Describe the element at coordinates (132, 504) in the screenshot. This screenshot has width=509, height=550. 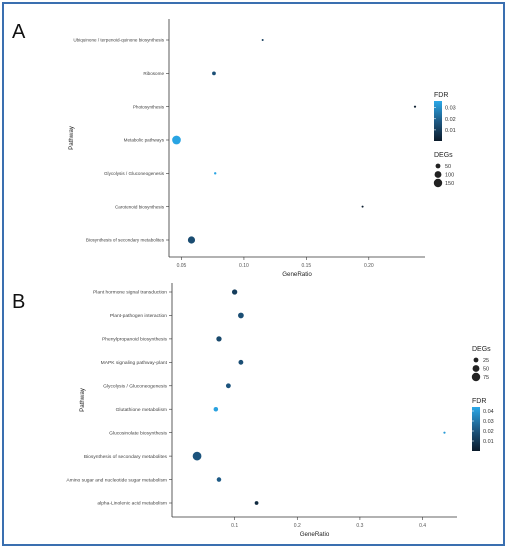
I see `y-tick-label: alpha-Linolenic acid metabolism` at that location.